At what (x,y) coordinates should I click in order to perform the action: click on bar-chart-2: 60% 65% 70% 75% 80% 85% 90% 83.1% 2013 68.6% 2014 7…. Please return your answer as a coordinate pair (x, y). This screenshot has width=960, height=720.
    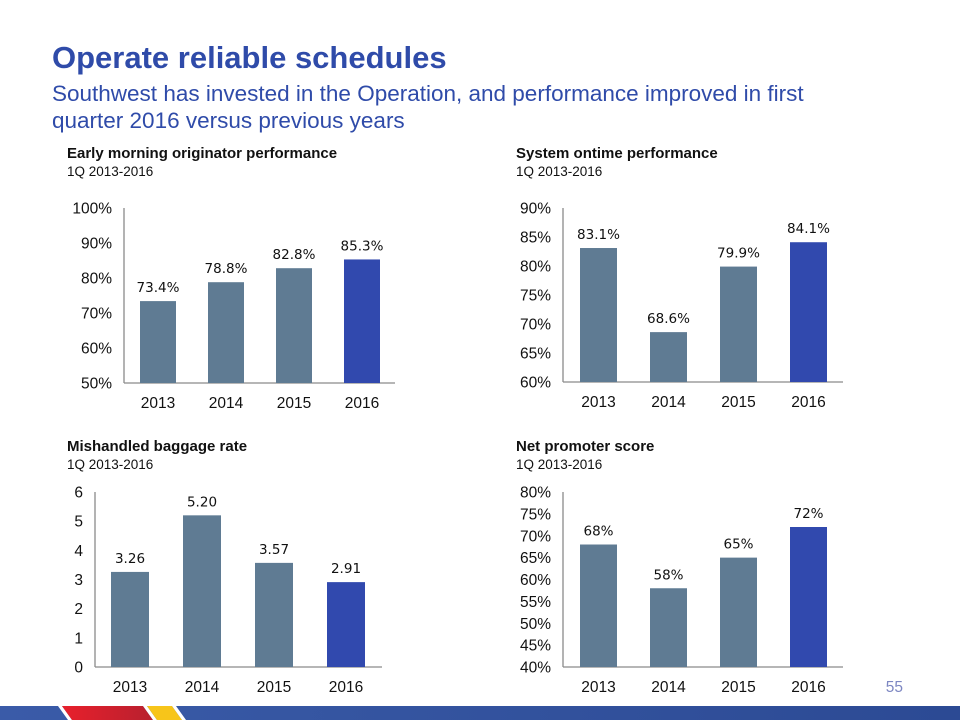
    Looking at the image, I should click on (681, 306).